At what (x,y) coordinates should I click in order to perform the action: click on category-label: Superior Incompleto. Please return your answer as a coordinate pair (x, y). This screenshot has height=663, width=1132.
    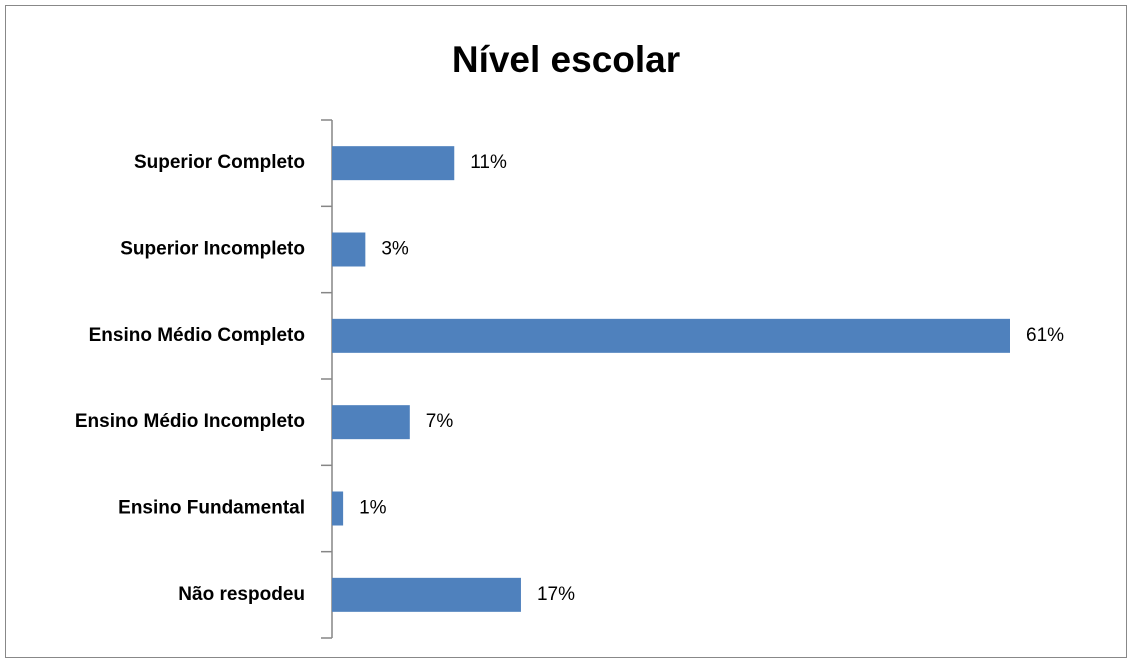
    Looking at the image, I should click on (212, 249).